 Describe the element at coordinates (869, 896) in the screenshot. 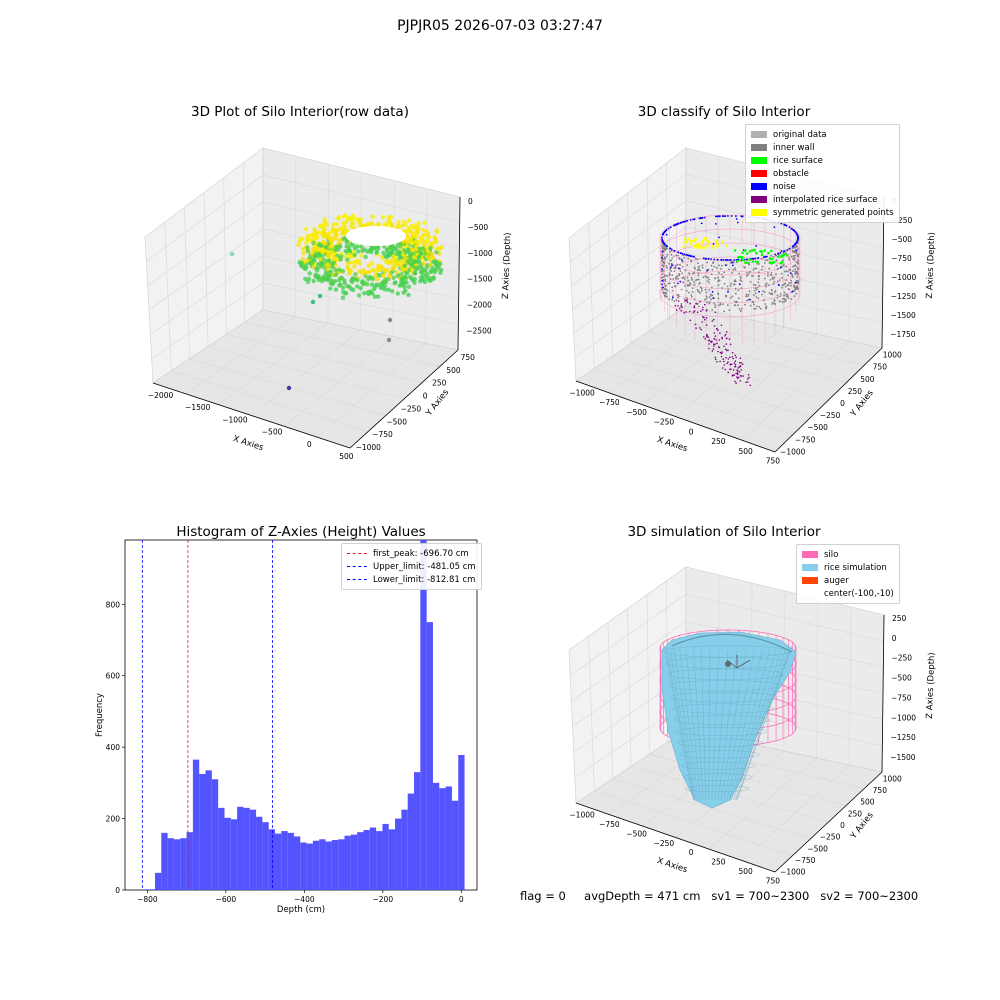

I see `sv2-text: sv2 = 700~2300` at that location.